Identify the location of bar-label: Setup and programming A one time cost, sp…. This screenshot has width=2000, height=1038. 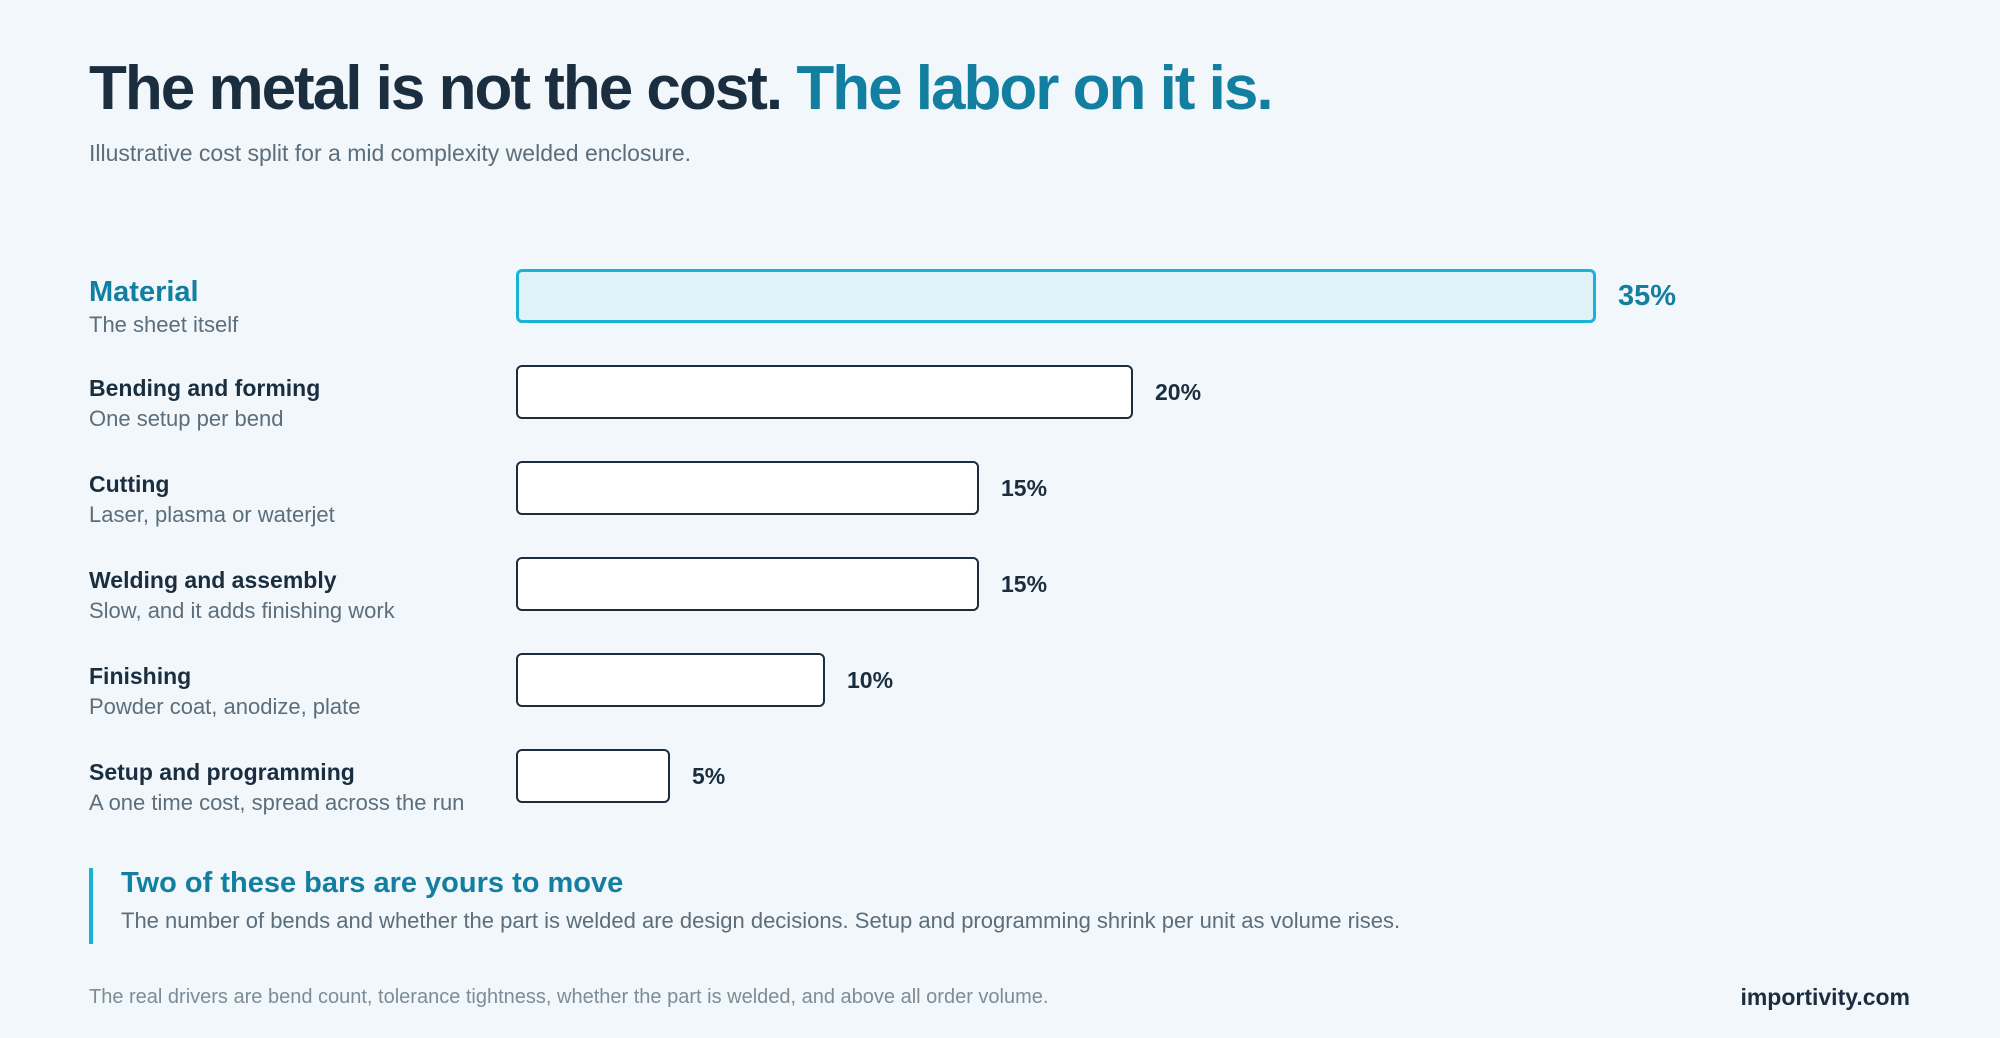
(276, 787).